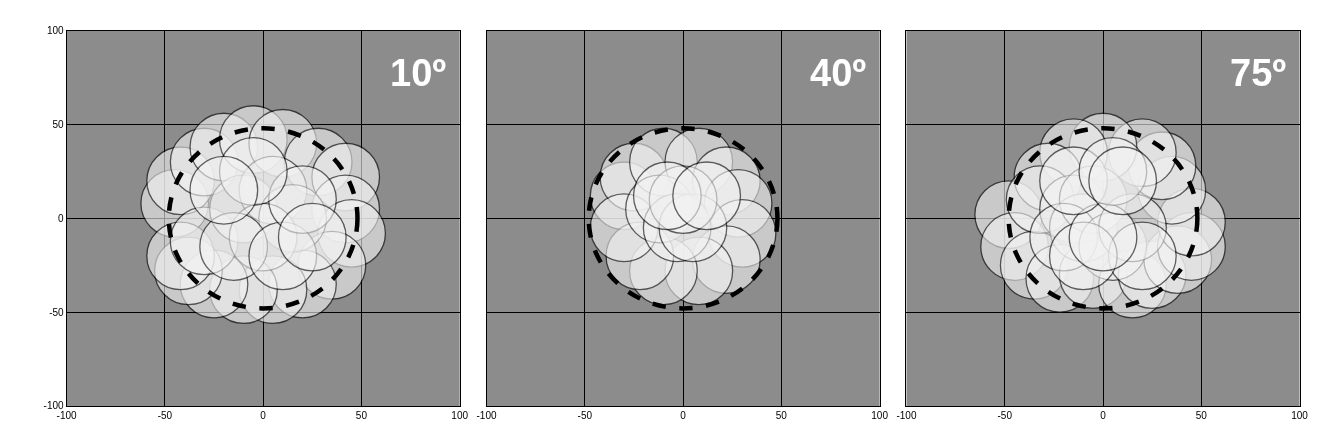 Image resolution: width=1334 pixels, height=448 pixels. What do you see at coordinates (61, 218) in the screenshot?
I see `y-tick-label: 0` at bounding box center [61, 218].